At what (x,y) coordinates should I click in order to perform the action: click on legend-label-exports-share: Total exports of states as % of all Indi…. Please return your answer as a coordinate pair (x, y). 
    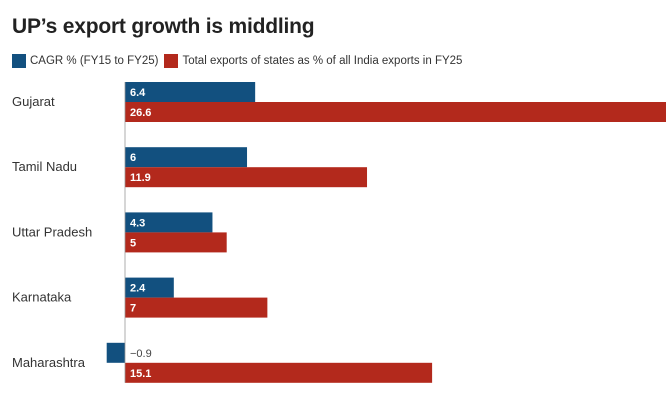
    Looking at the image, I should click on (322, 61).